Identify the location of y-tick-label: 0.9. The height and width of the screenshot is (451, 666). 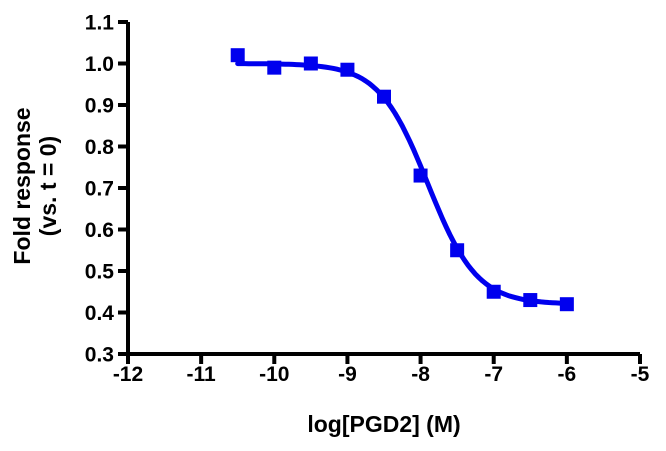
(99, 106).